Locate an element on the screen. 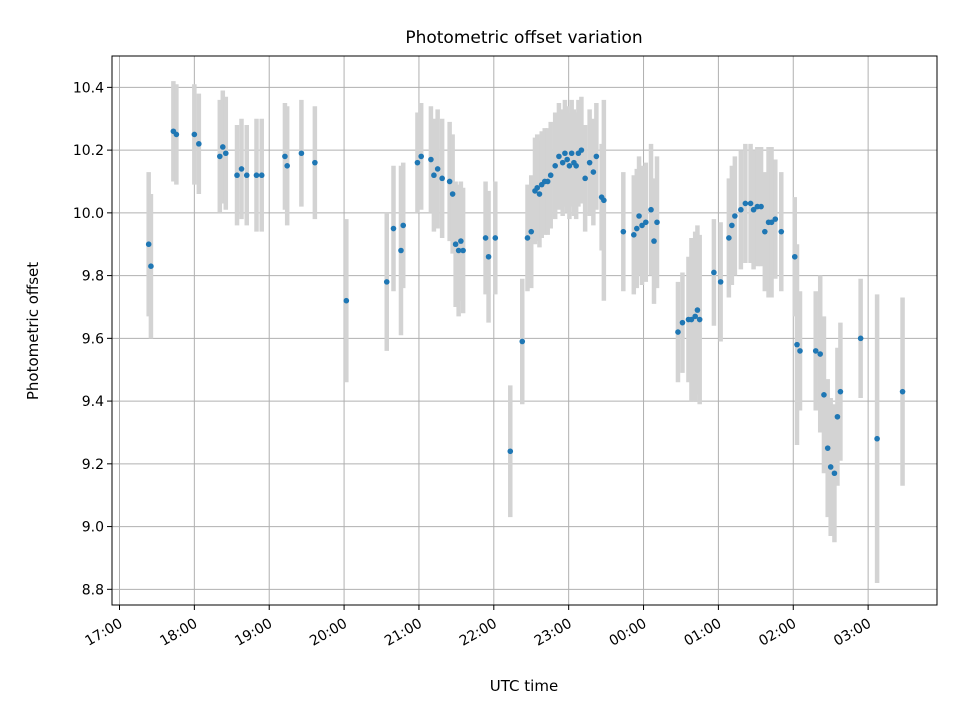 Image resolution: width=960 pixels, height=720 pixels. y-tick-label: 9.4 is located at coordinates (93, 402).